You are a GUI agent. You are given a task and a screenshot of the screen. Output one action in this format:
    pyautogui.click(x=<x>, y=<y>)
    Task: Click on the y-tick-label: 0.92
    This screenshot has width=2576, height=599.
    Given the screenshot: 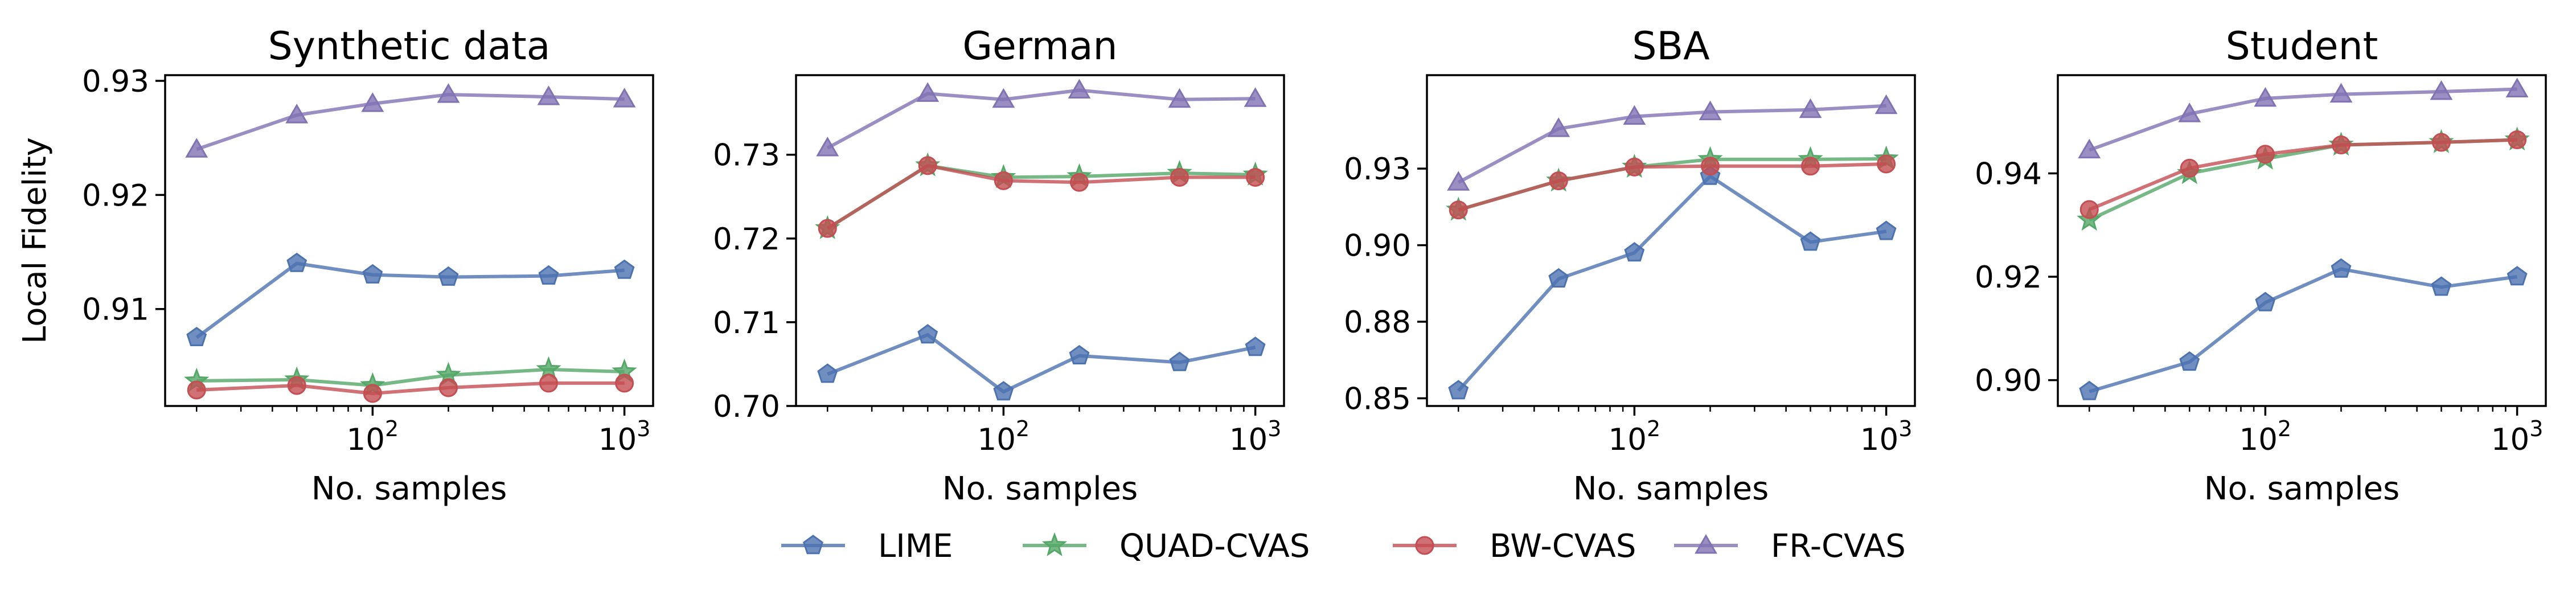 What is the action you would take?
    pyautogui.click(x=2008, y=277)
    